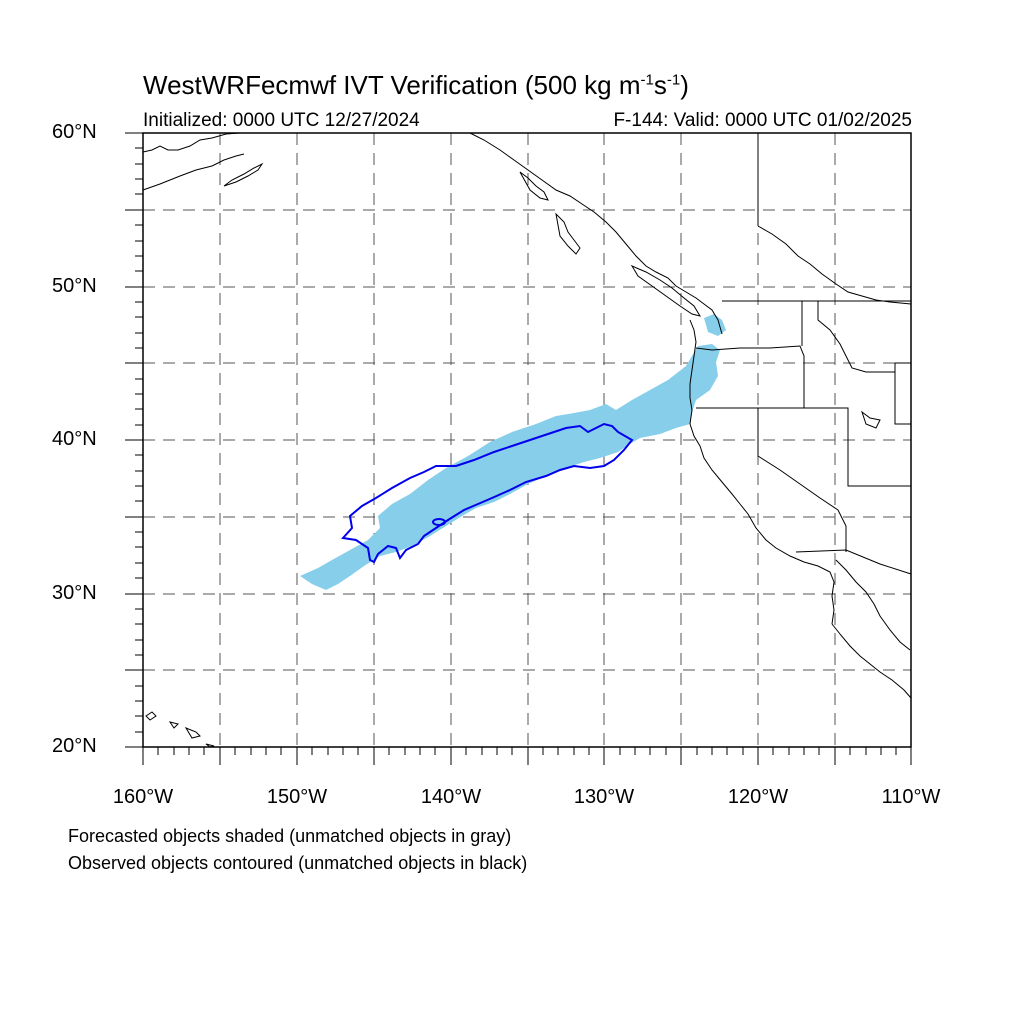 This screenshot has height=1024, width=1024. Describe the element at coordinates (911, 797) in the screenshot. I see `lon-label-110w: 110°W` at that location.